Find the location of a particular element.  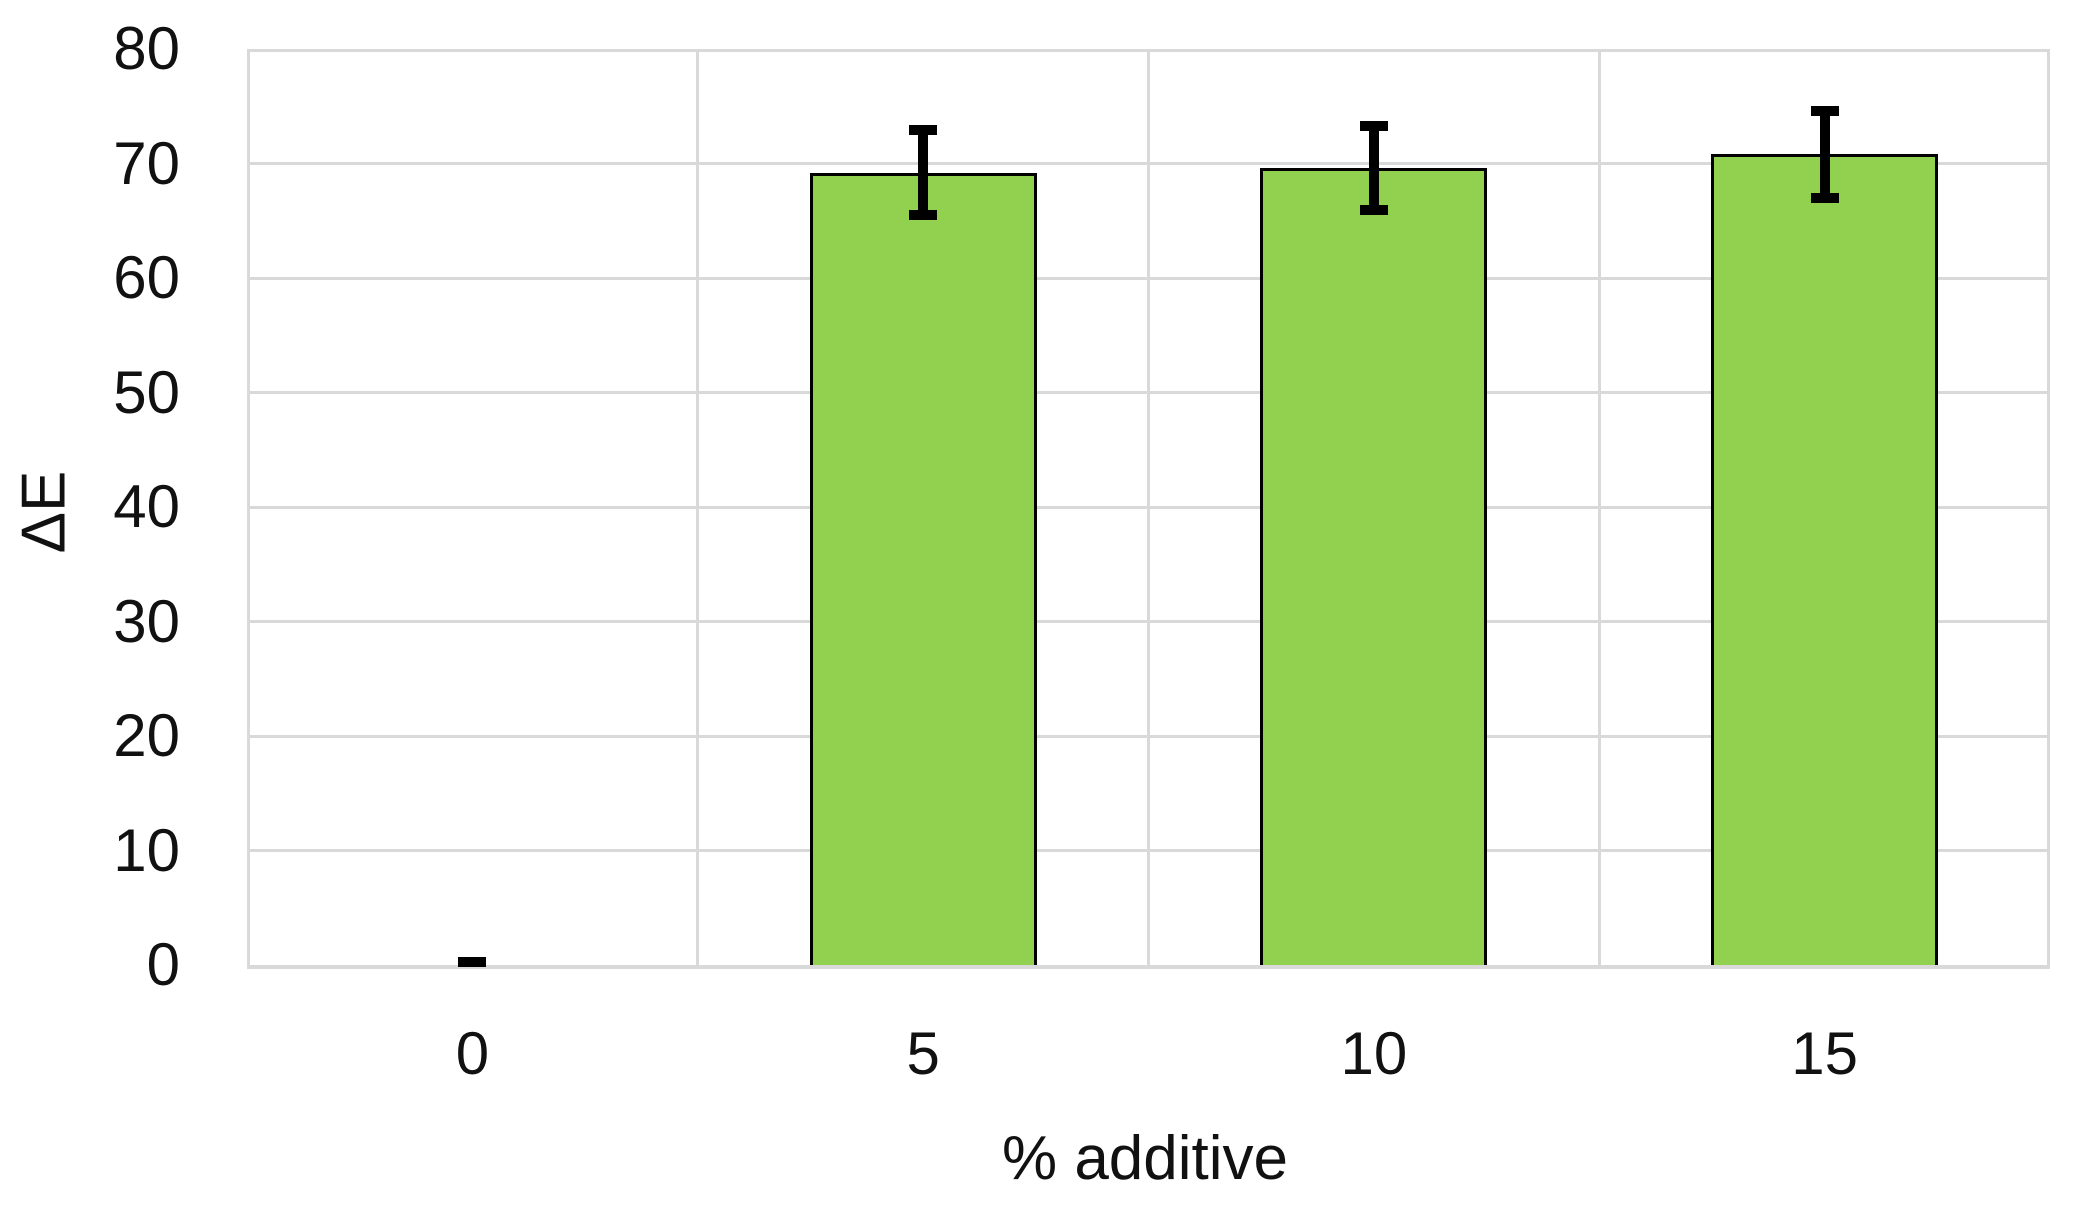

y-tick-label-50: 50 is located at coordinates (146, 392).